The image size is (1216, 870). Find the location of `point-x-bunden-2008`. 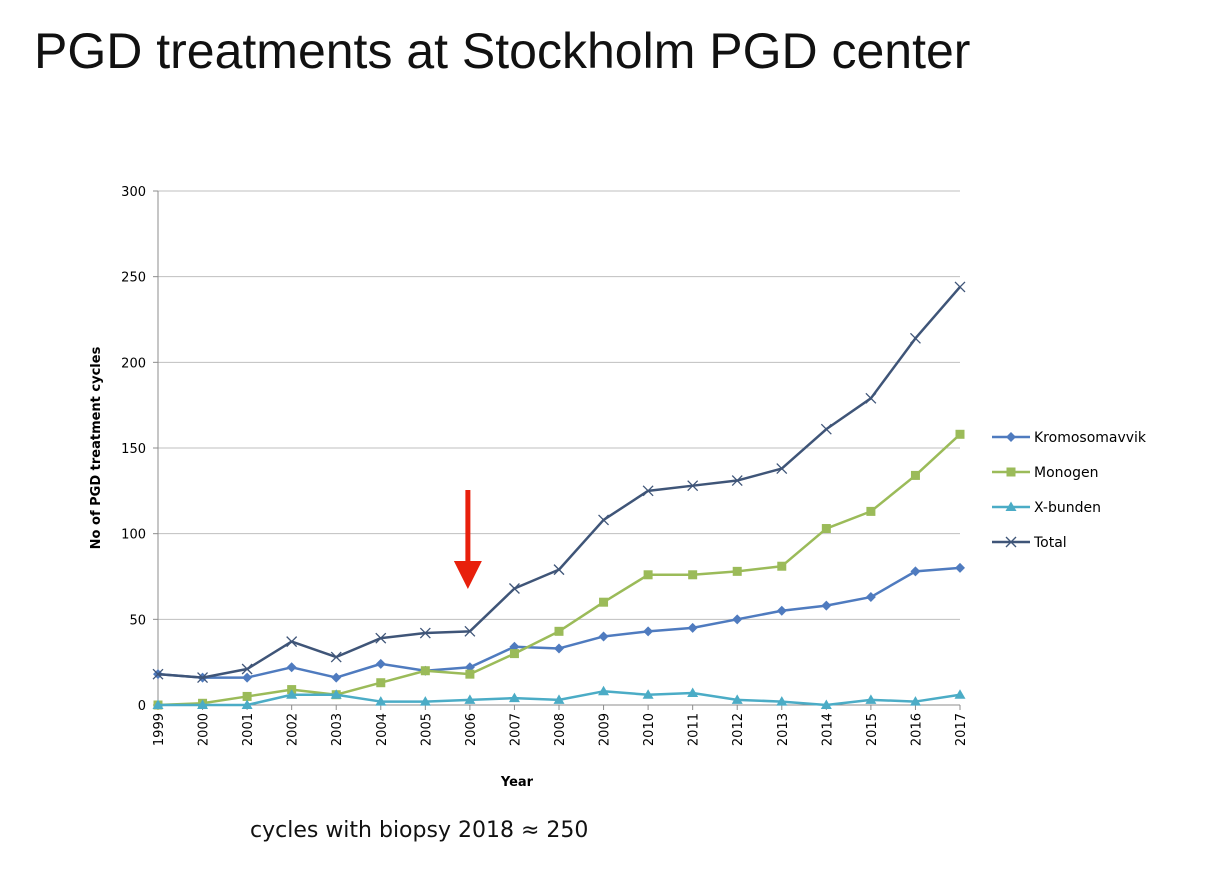

point-x-bunden-2008 is located at coordinates (559, 699).